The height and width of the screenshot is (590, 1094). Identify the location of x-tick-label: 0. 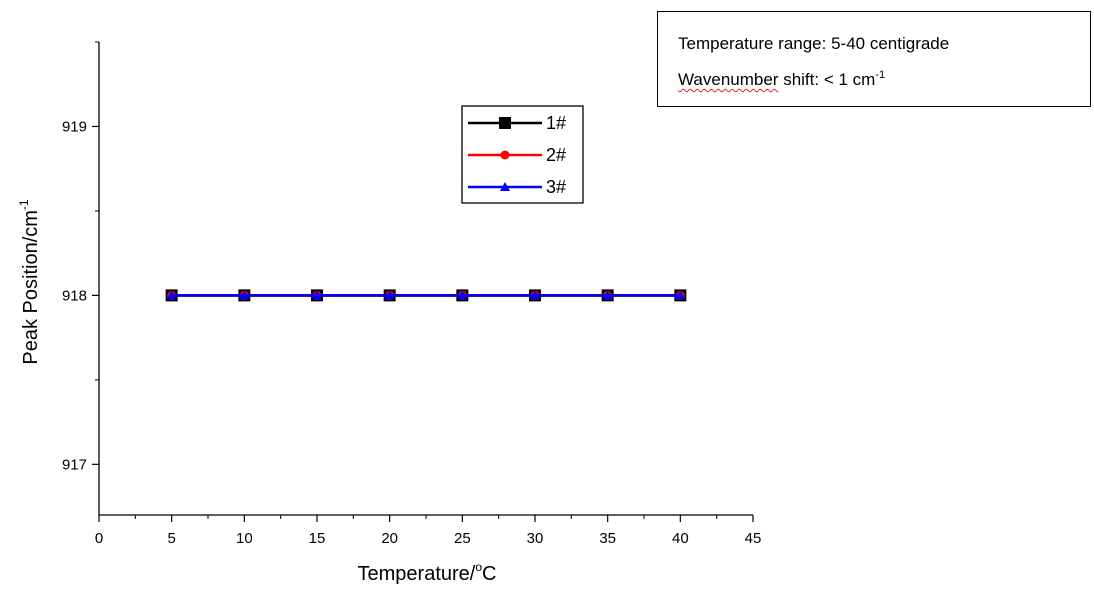
(99, 538).